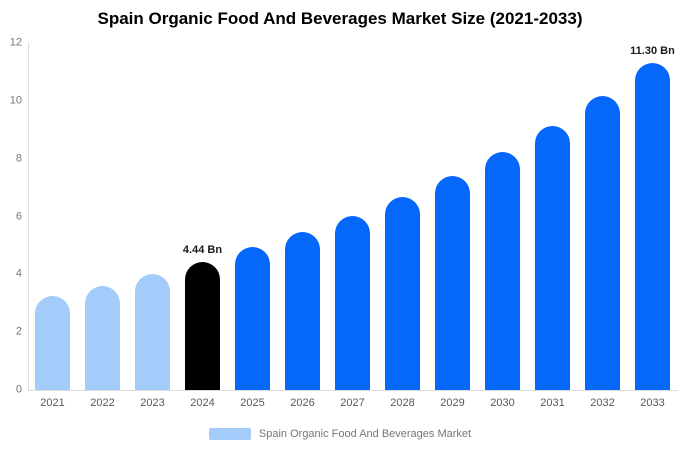 The width and height of the screenshot is (680, 450). Describe the element at coordinates (18, 331) in the screenshot. I see `y-axis-tick-label: 2` at that location.